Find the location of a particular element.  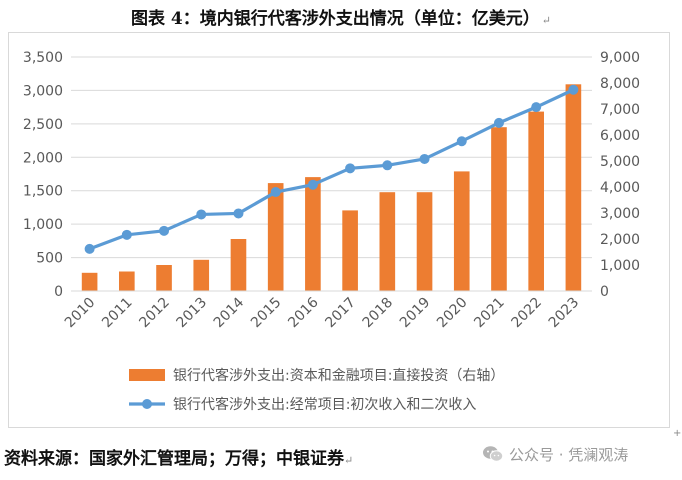

x-tick-label: 2022 is located at coordinates (526, 313).